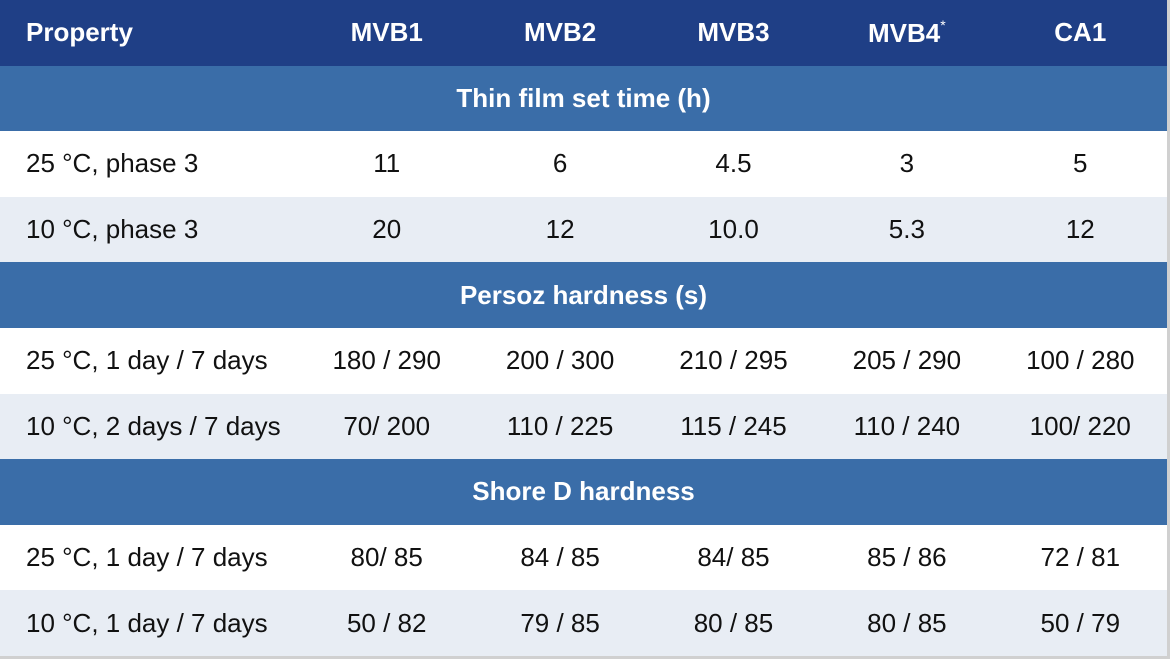  What do you see at coordinates (560, 360) in the screenshot?
I see `value-cell: 200 / 300` at bounding box center [560, 360].